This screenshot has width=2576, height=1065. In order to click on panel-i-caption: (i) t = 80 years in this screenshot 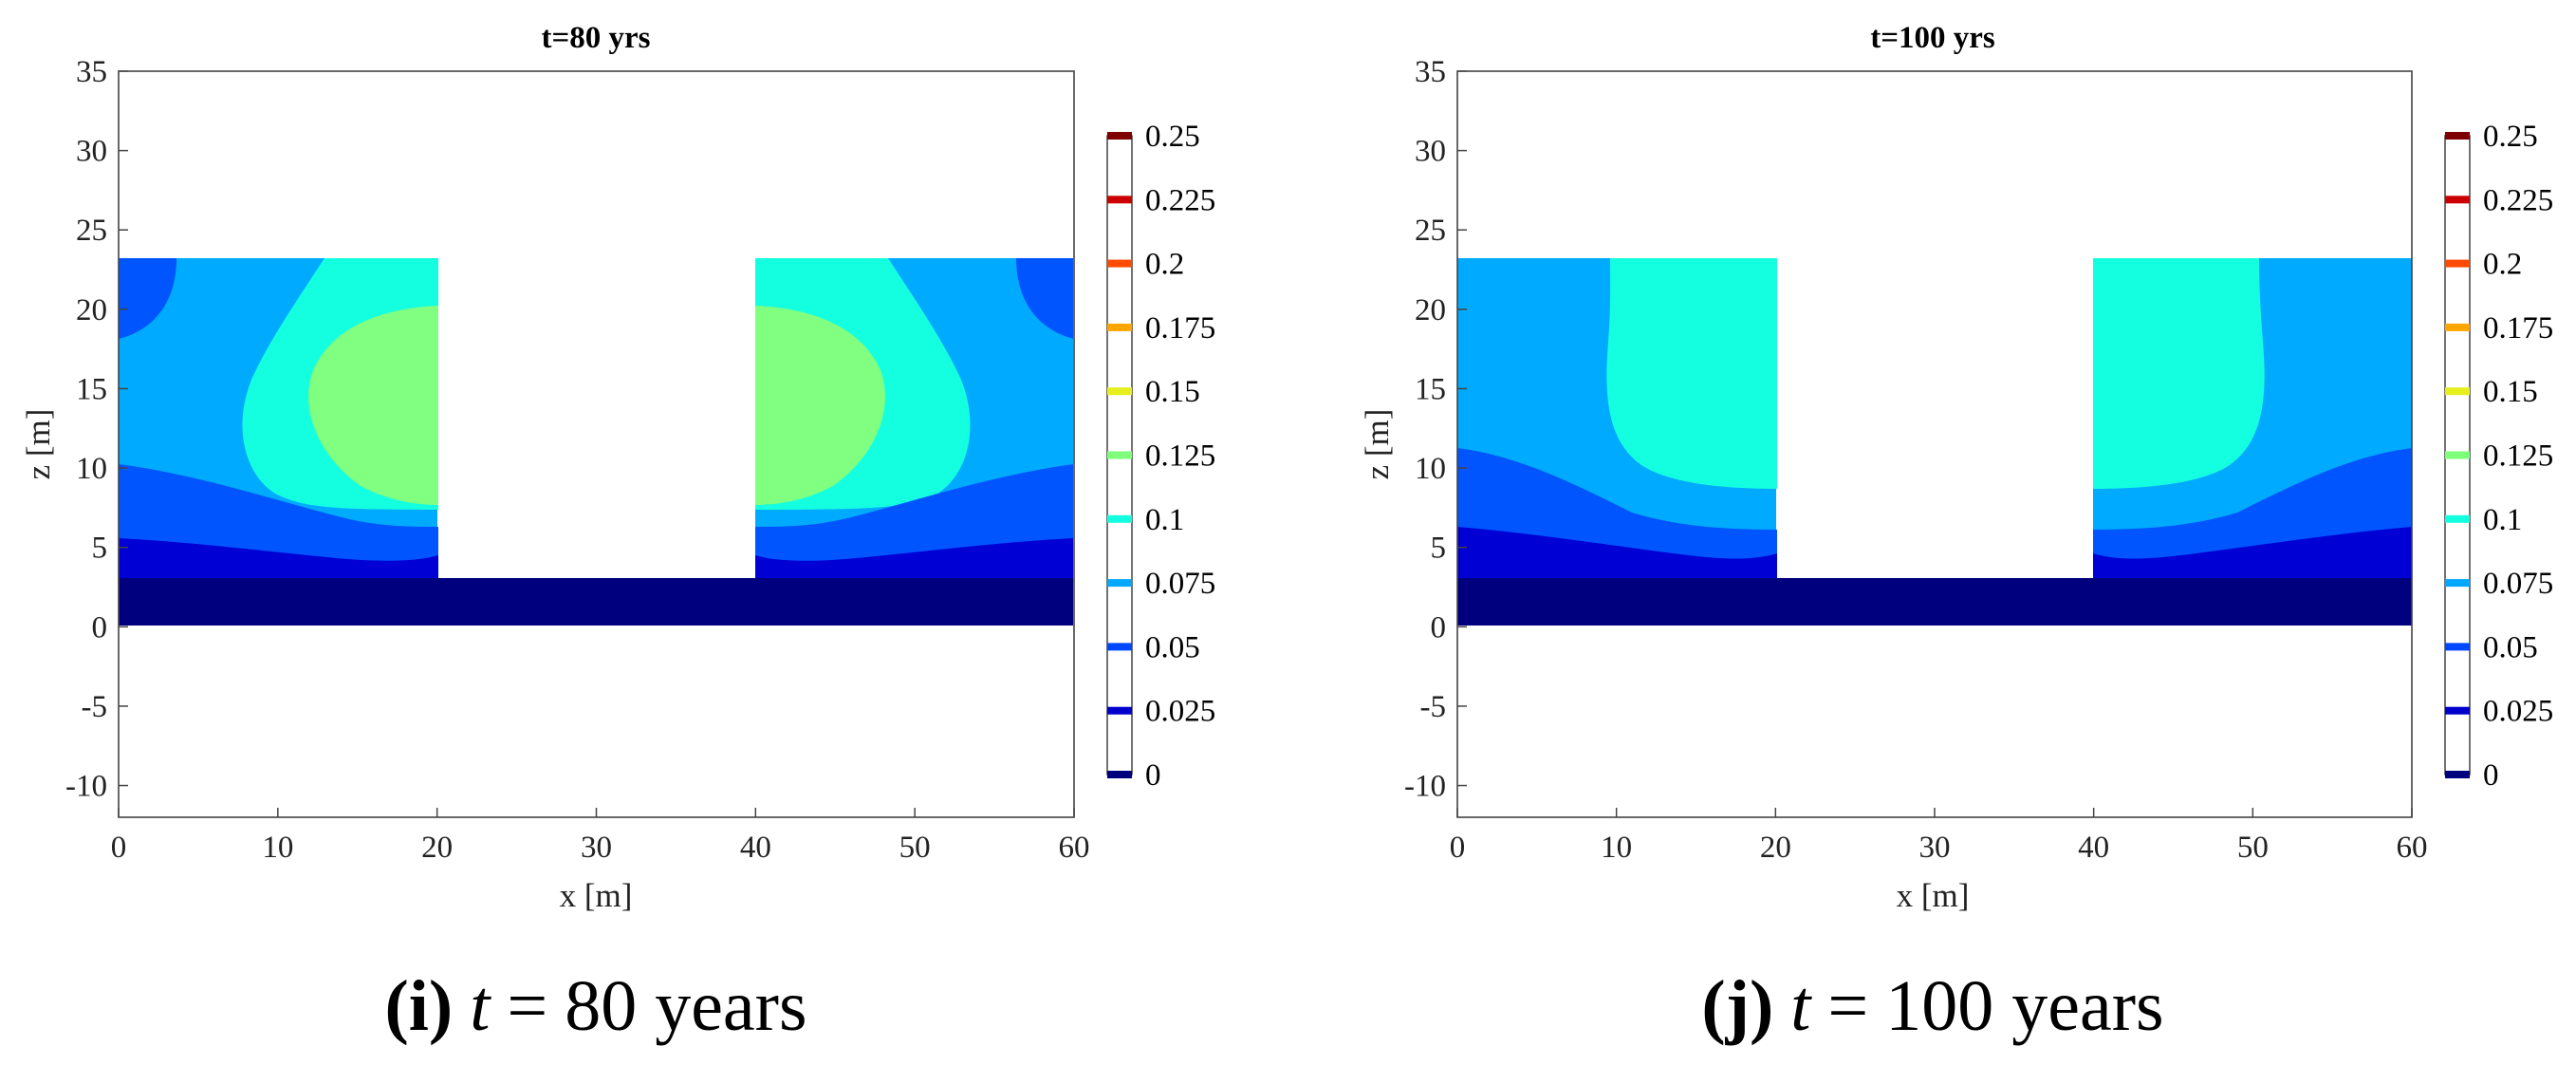, I will do `click(595, 1006)`.